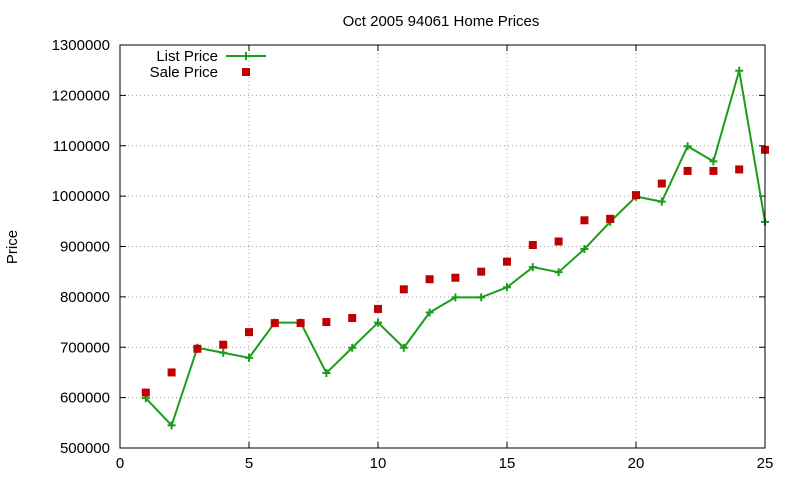  Describe the element at coordinates (249, 463) in the screenshot. I see `x-tick-label: 5` at that location.